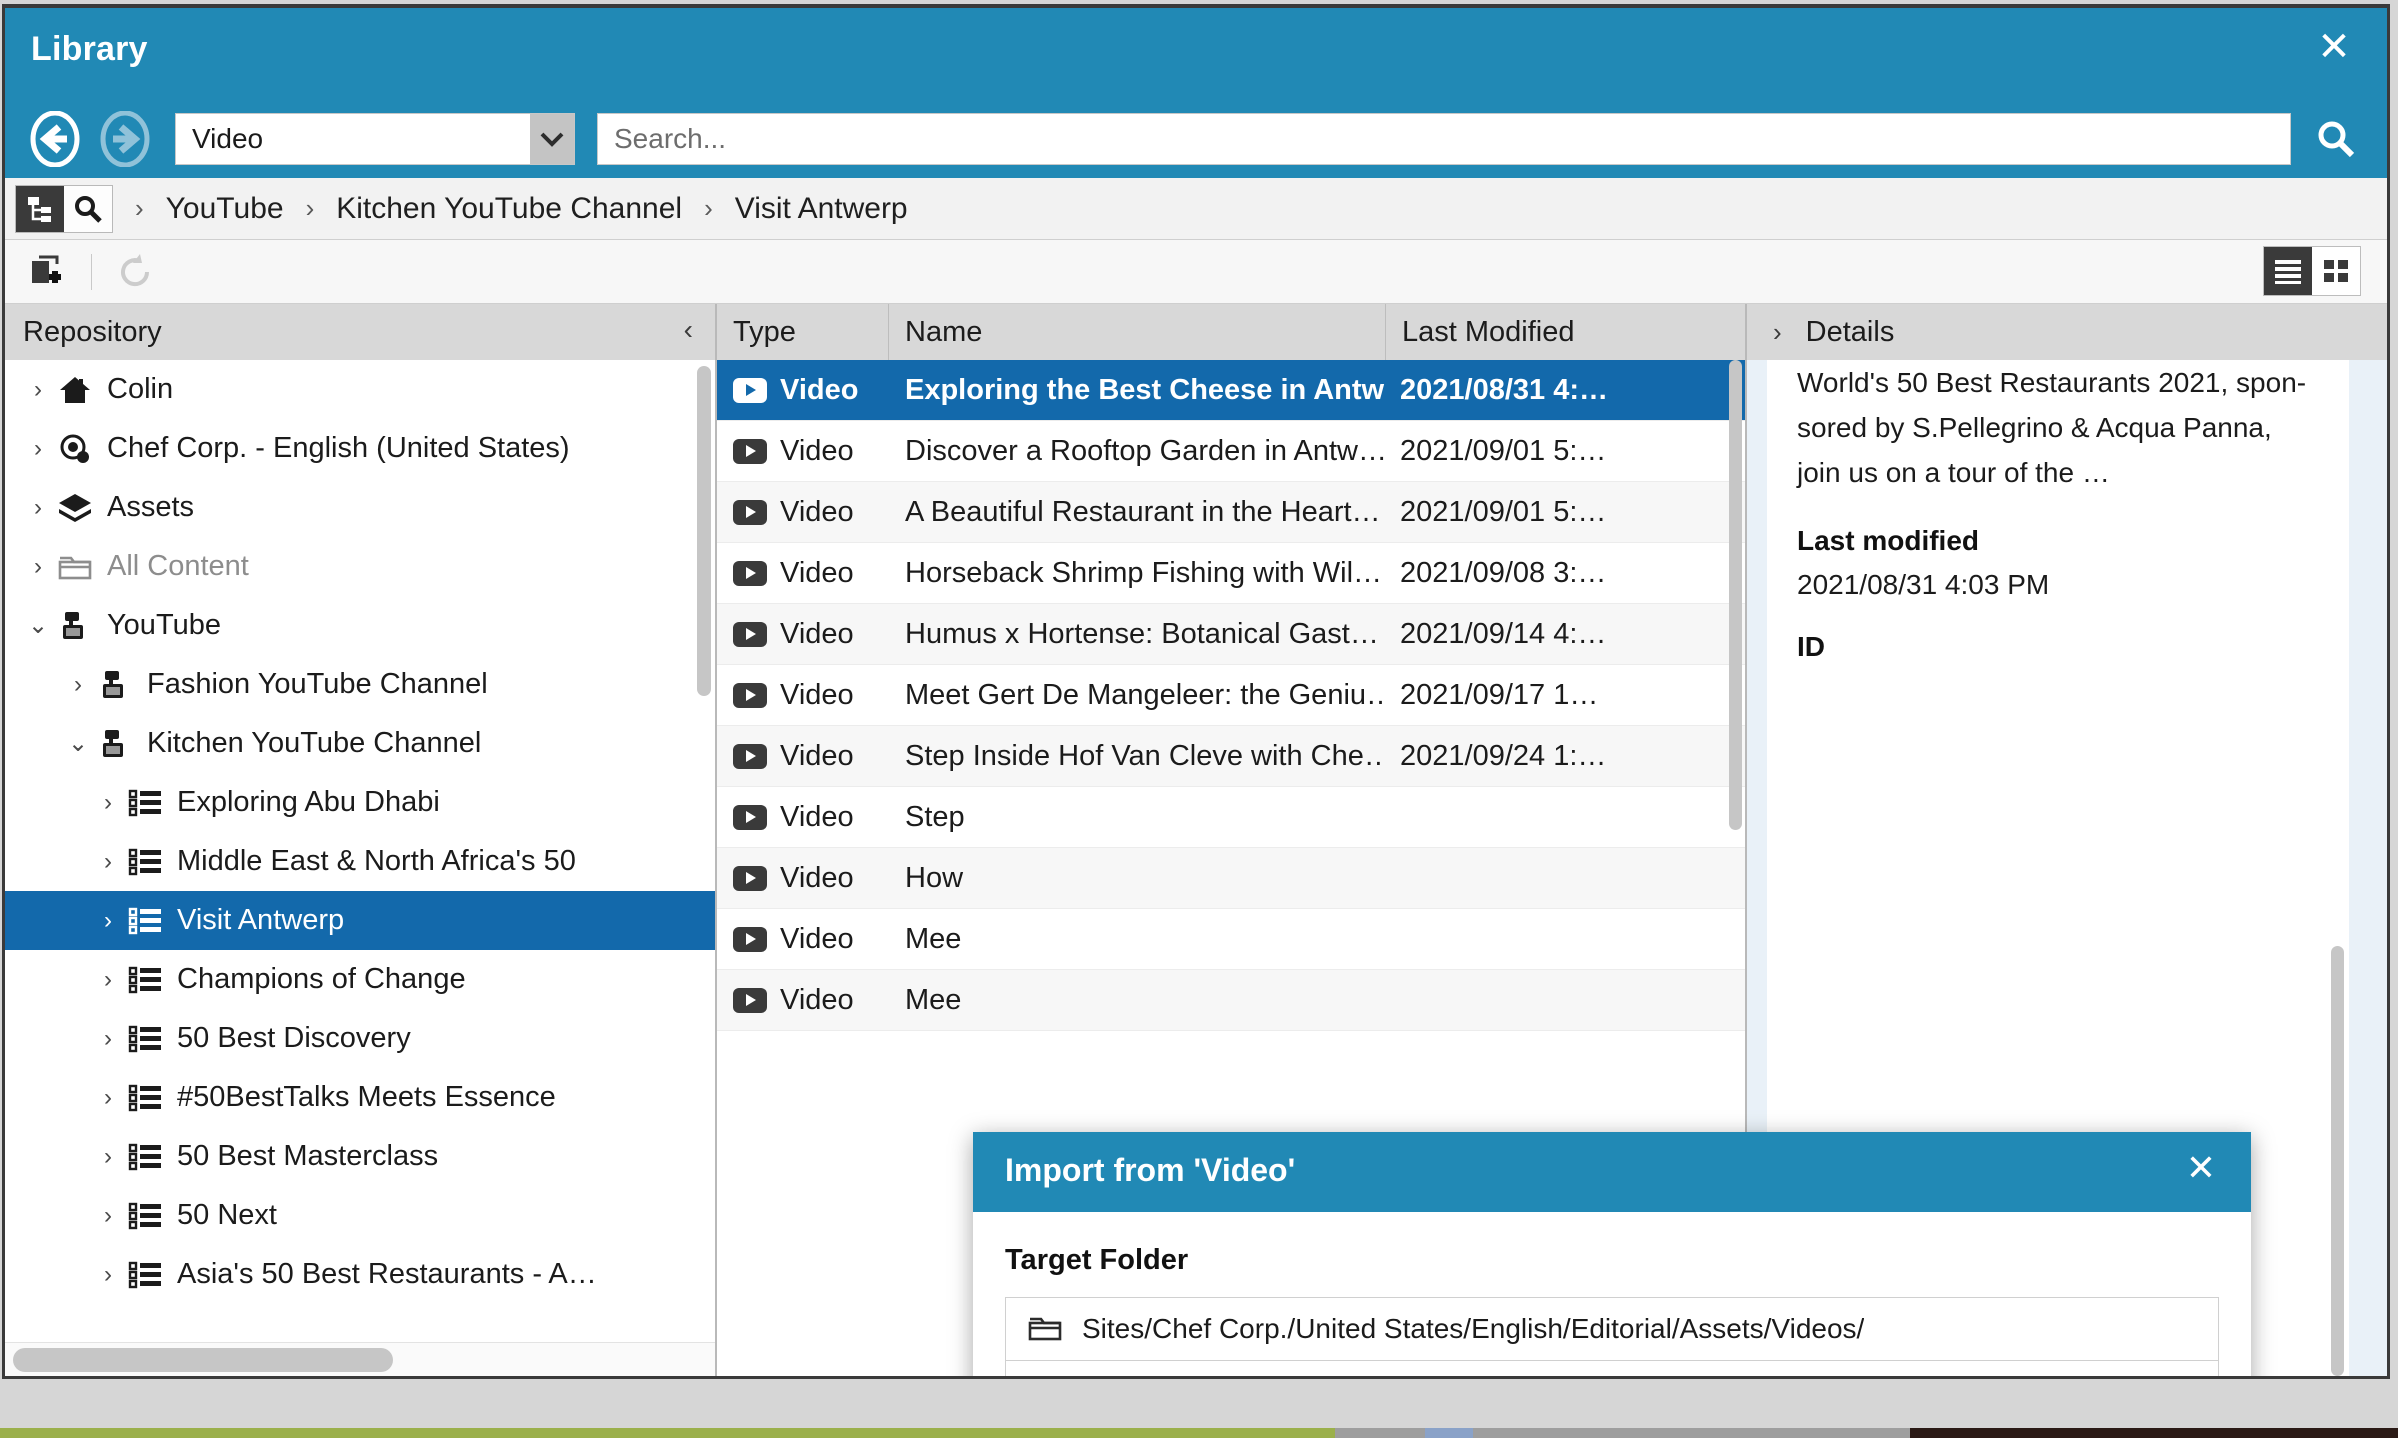 The height and width of the screenshot is (1438, 2398). I want to click on tree-node: › #50BestTalks Meets Essence, so click(360, 1097).